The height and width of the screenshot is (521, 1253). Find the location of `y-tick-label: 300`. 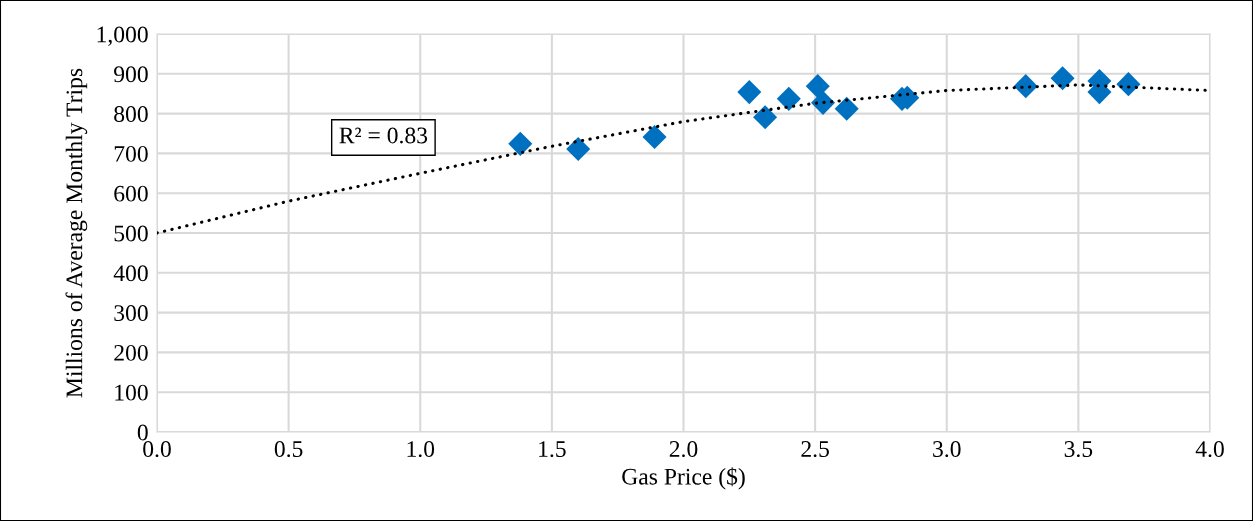

y-tick-label: 300 is located at coordinates (131, 313).